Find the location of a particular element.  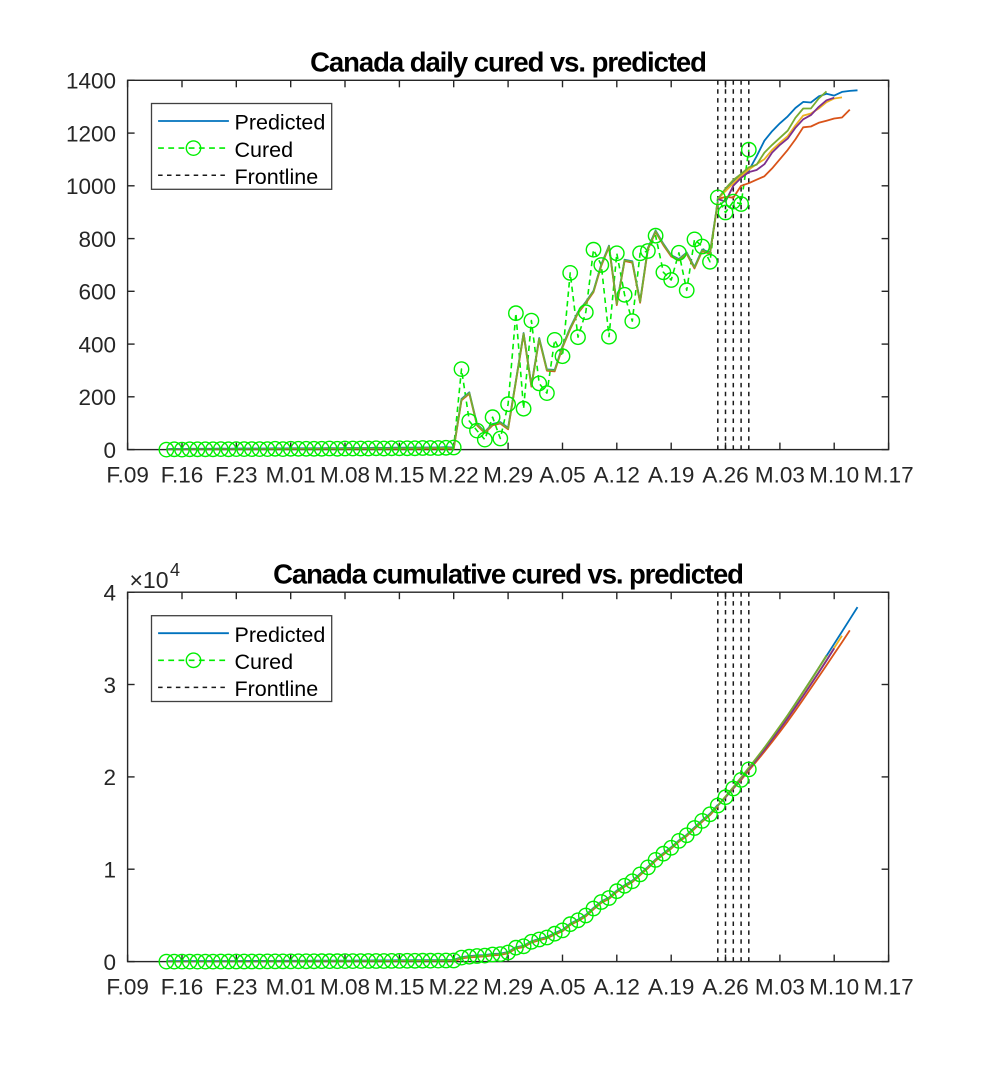

svg-text: 400 is located at coordinates (97, 344).